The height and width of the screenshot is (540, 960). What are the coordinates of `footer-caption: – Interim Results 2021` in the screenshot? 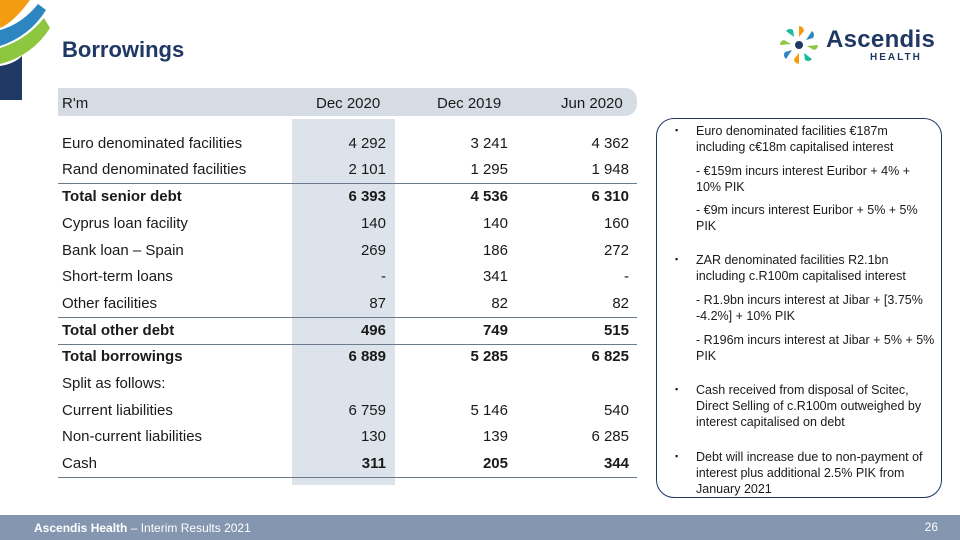 It's located at (189, 528).